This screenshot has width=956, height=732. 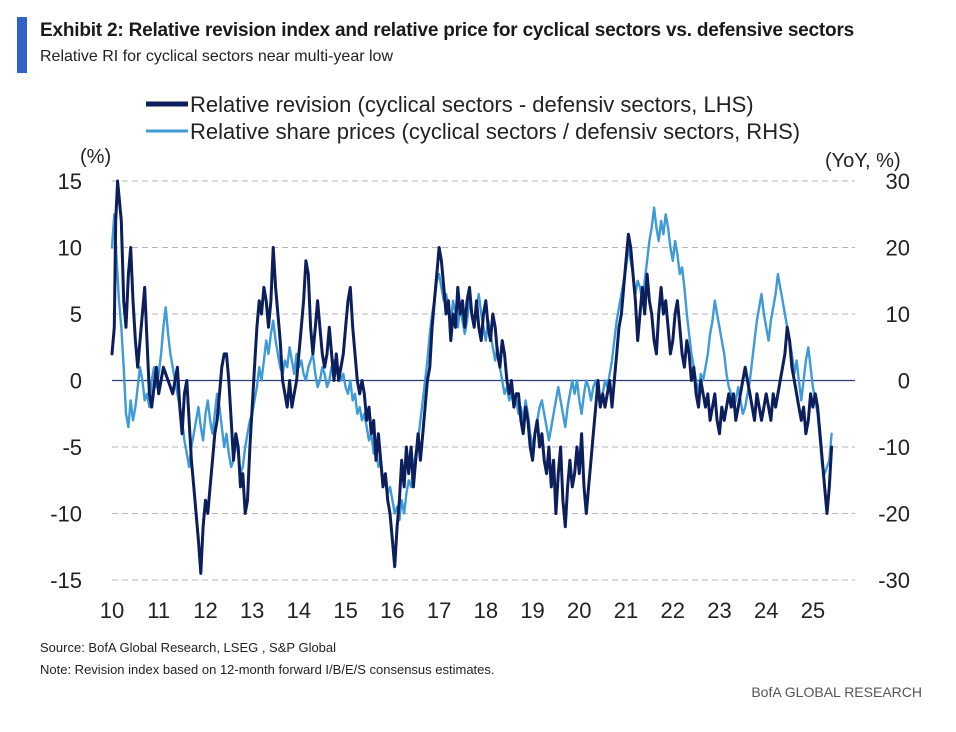 What do you see at coordinates (894, 447) in the screenshot?
I see `y-right-tick-label: -10` at bounding box center [894, 447].